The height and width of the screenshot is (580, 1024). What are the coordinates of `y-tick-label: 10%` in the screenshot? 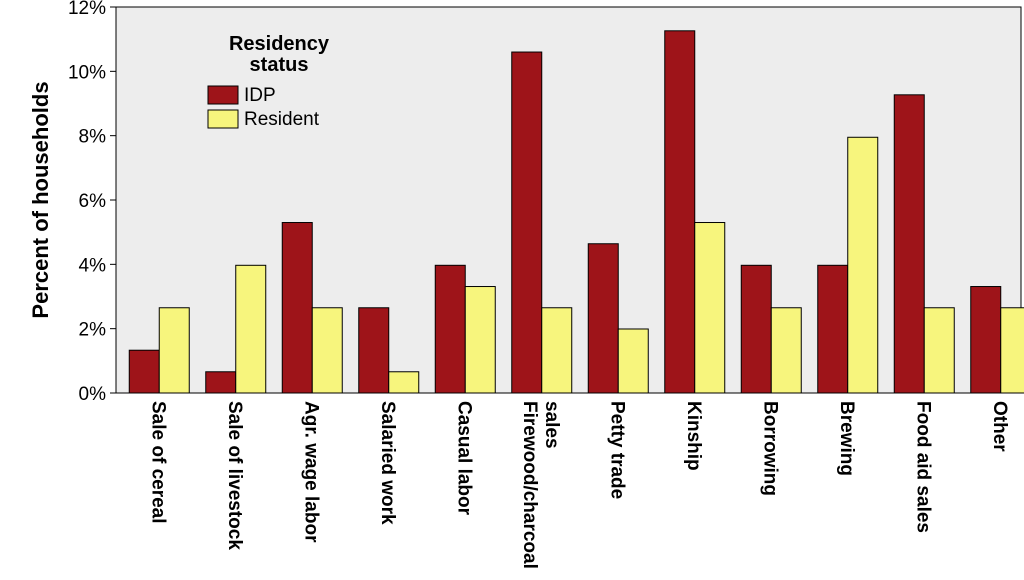 It's located at (87, 72).